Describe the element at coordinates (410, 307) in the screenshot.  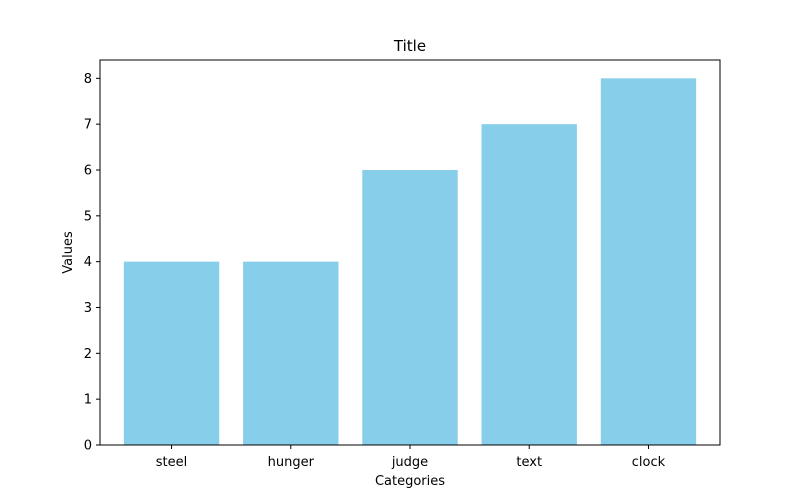
I see `bar-judge` at that location.